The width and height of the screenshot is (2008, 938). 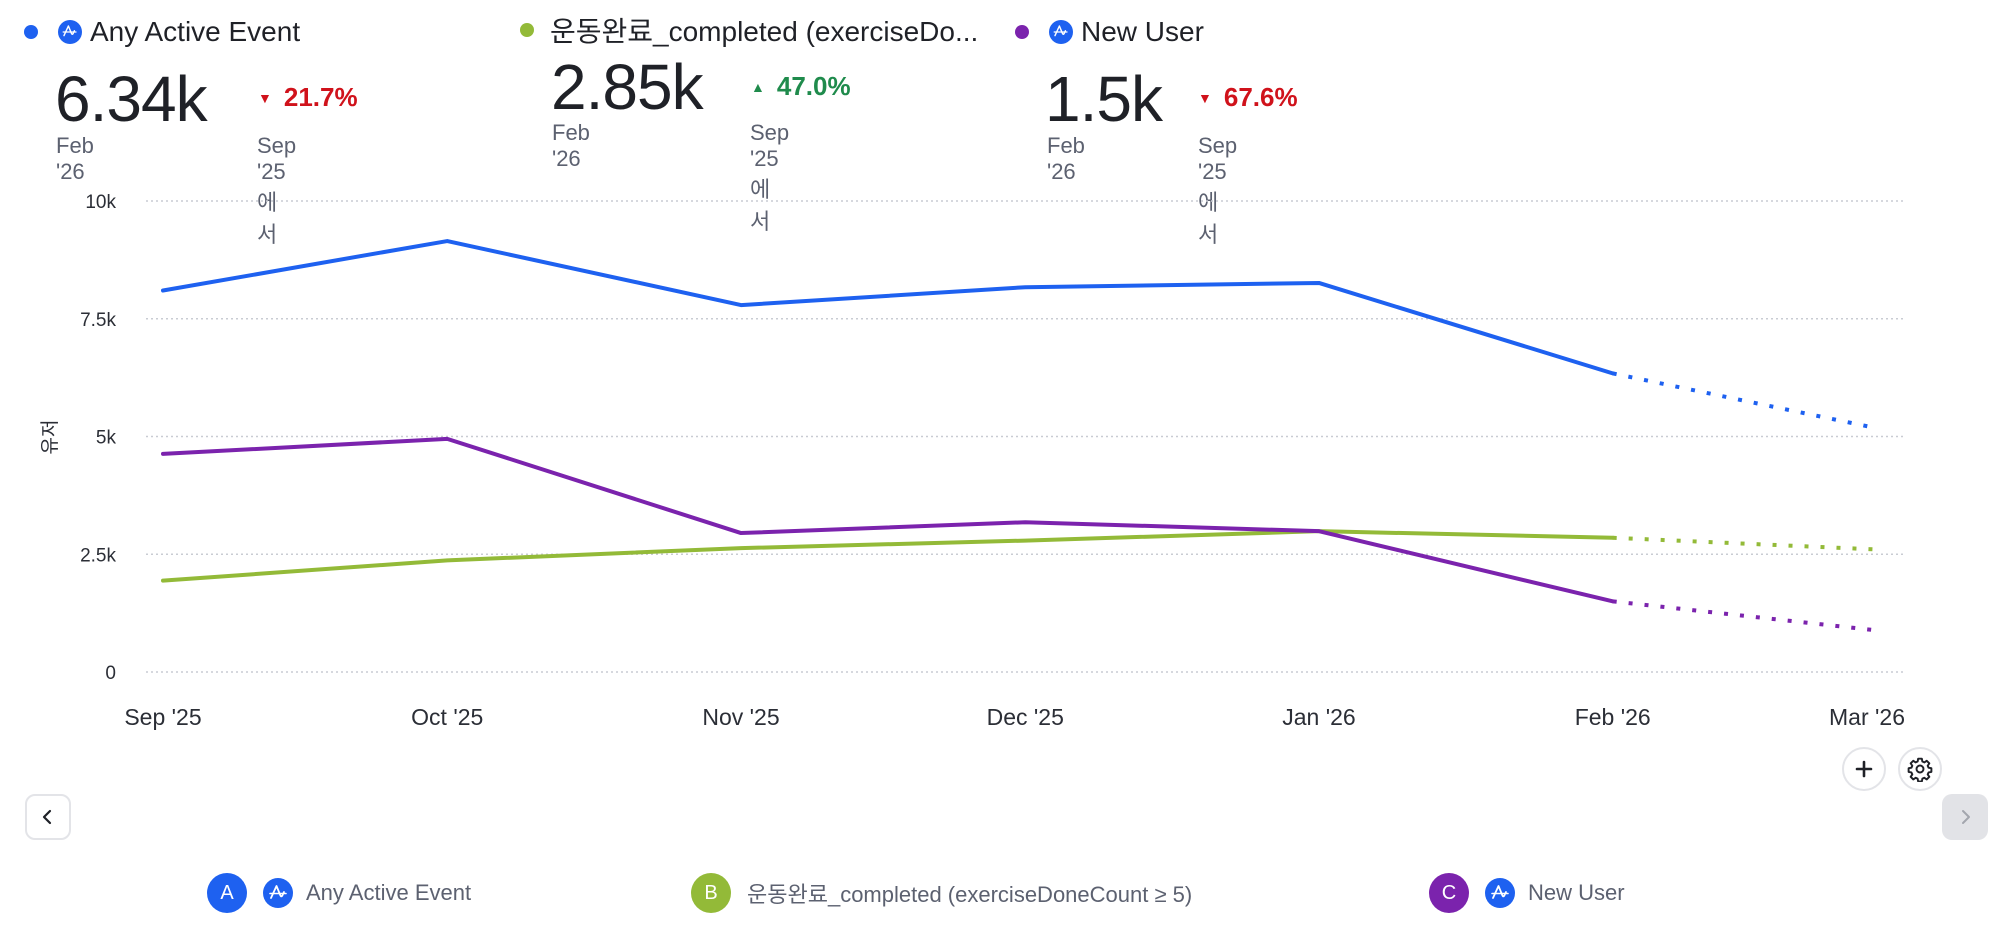 What do you see at coordinates (1318, 717) in the screenshot?
I see `x-tick-label: Jan '26` at bounding box center [1318, 717].